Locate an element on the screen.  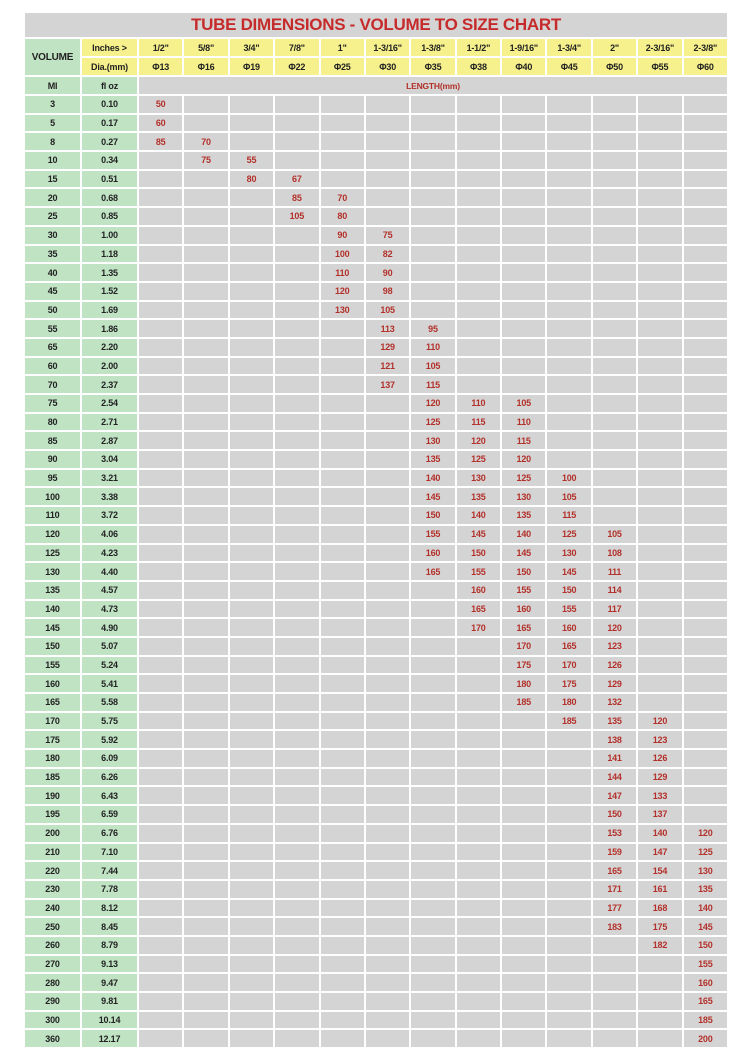
length-cell: 182 is located at coordinates (660, 945).